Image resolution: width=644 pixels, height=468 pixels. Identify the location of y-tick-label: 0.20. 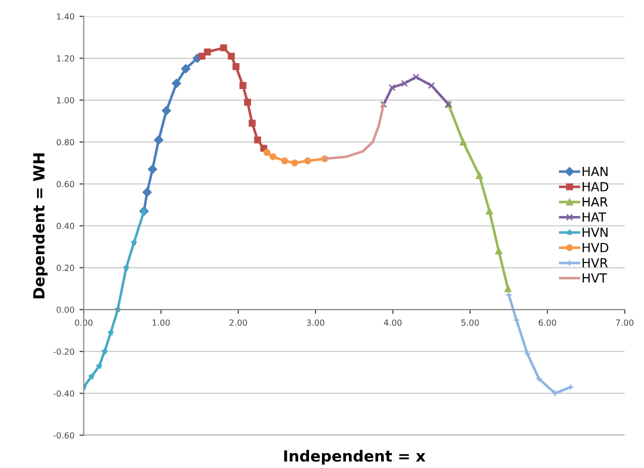
(65, 267).